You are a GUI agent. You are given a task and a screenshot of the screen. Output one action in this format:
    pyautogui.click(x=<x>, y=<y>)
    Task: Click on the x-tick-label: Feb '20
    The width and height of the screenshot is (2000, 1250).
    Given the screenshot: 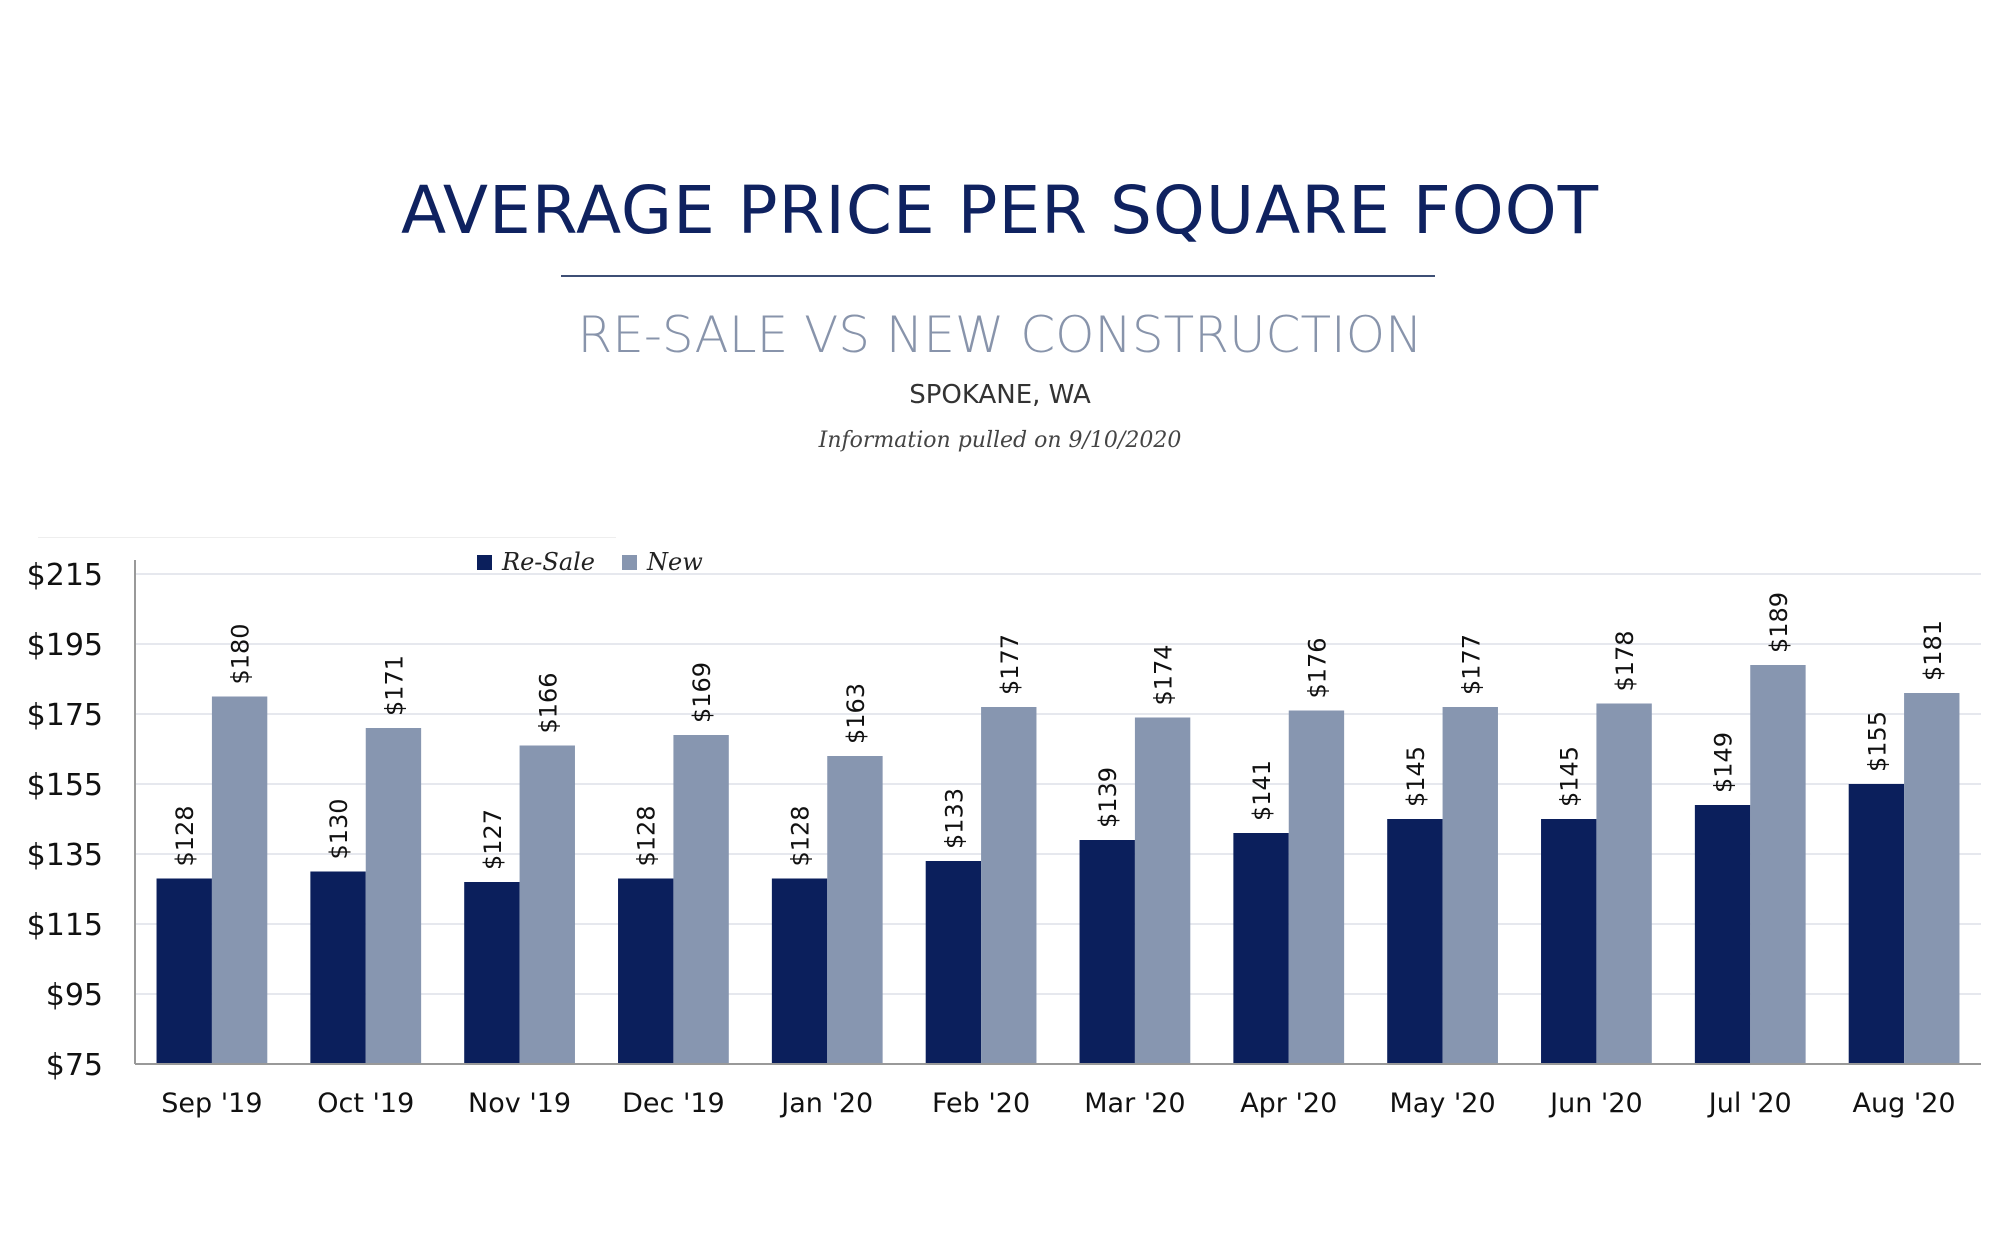 What is the action you would take?
    pyautogui.click(x=981, y=1103)
    